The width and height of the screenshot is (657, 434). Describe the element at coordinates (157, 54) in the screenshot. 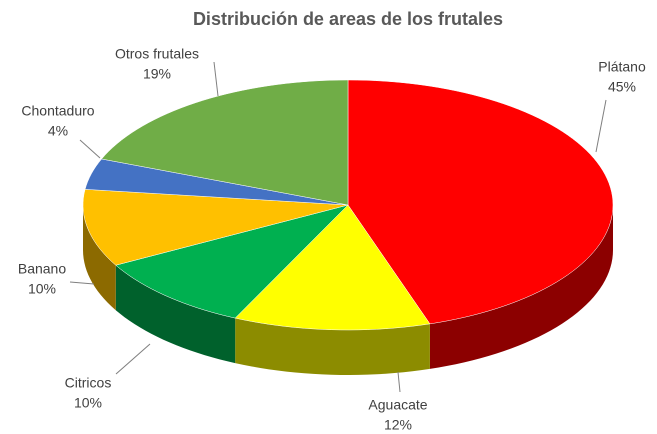

I see `data-label-name: Otros frutales` at that location.